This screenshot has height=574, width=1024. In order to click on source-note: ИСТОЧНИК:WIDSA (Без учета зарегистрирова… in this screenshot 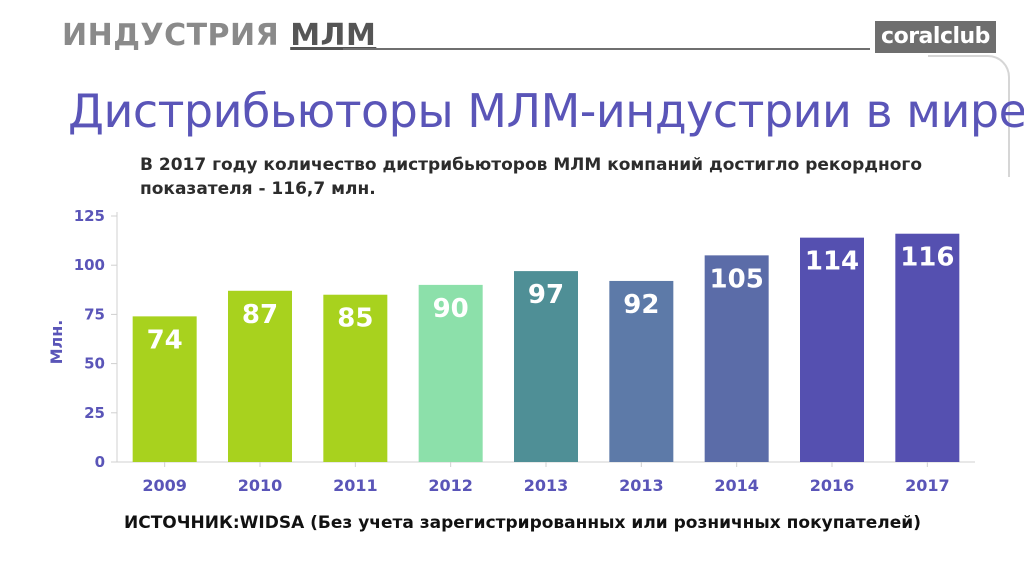, I will do `click(522, 523)`.